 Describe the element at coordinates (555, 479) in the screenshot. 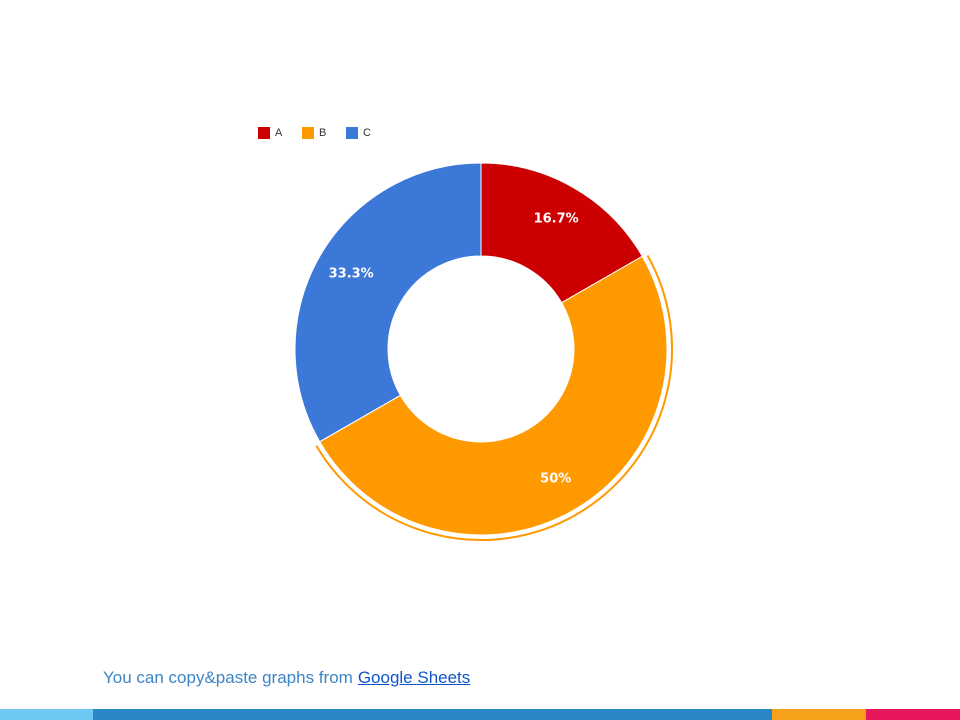

I see `value-label: 50%` at that location.